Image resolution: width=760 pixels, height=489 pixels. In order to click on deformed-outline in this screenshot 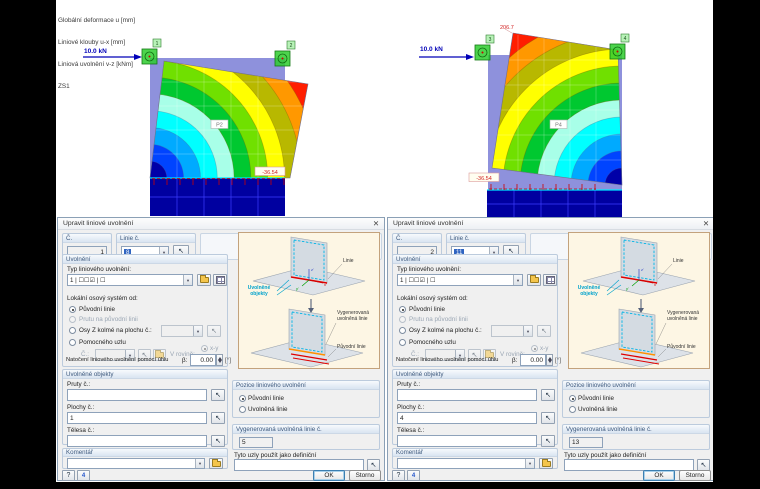, I will do `click(229, 119)`.